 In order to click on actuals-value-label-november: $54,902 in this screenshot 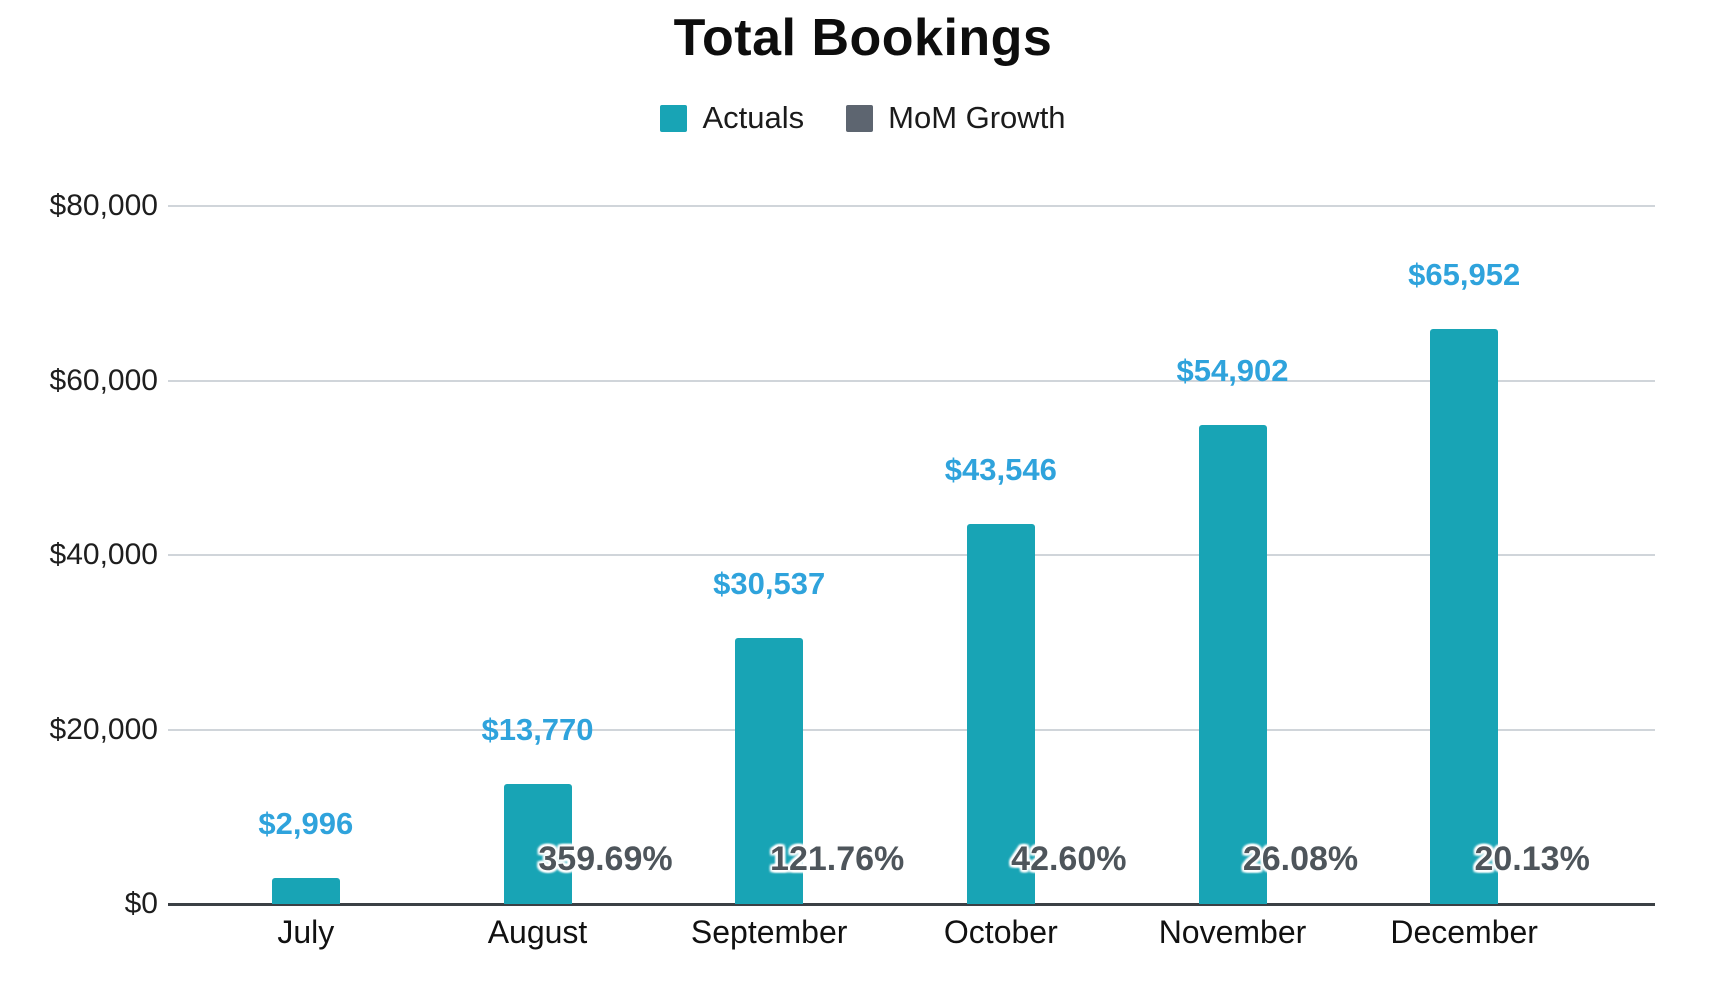, I will do `click(1232, 370)`.